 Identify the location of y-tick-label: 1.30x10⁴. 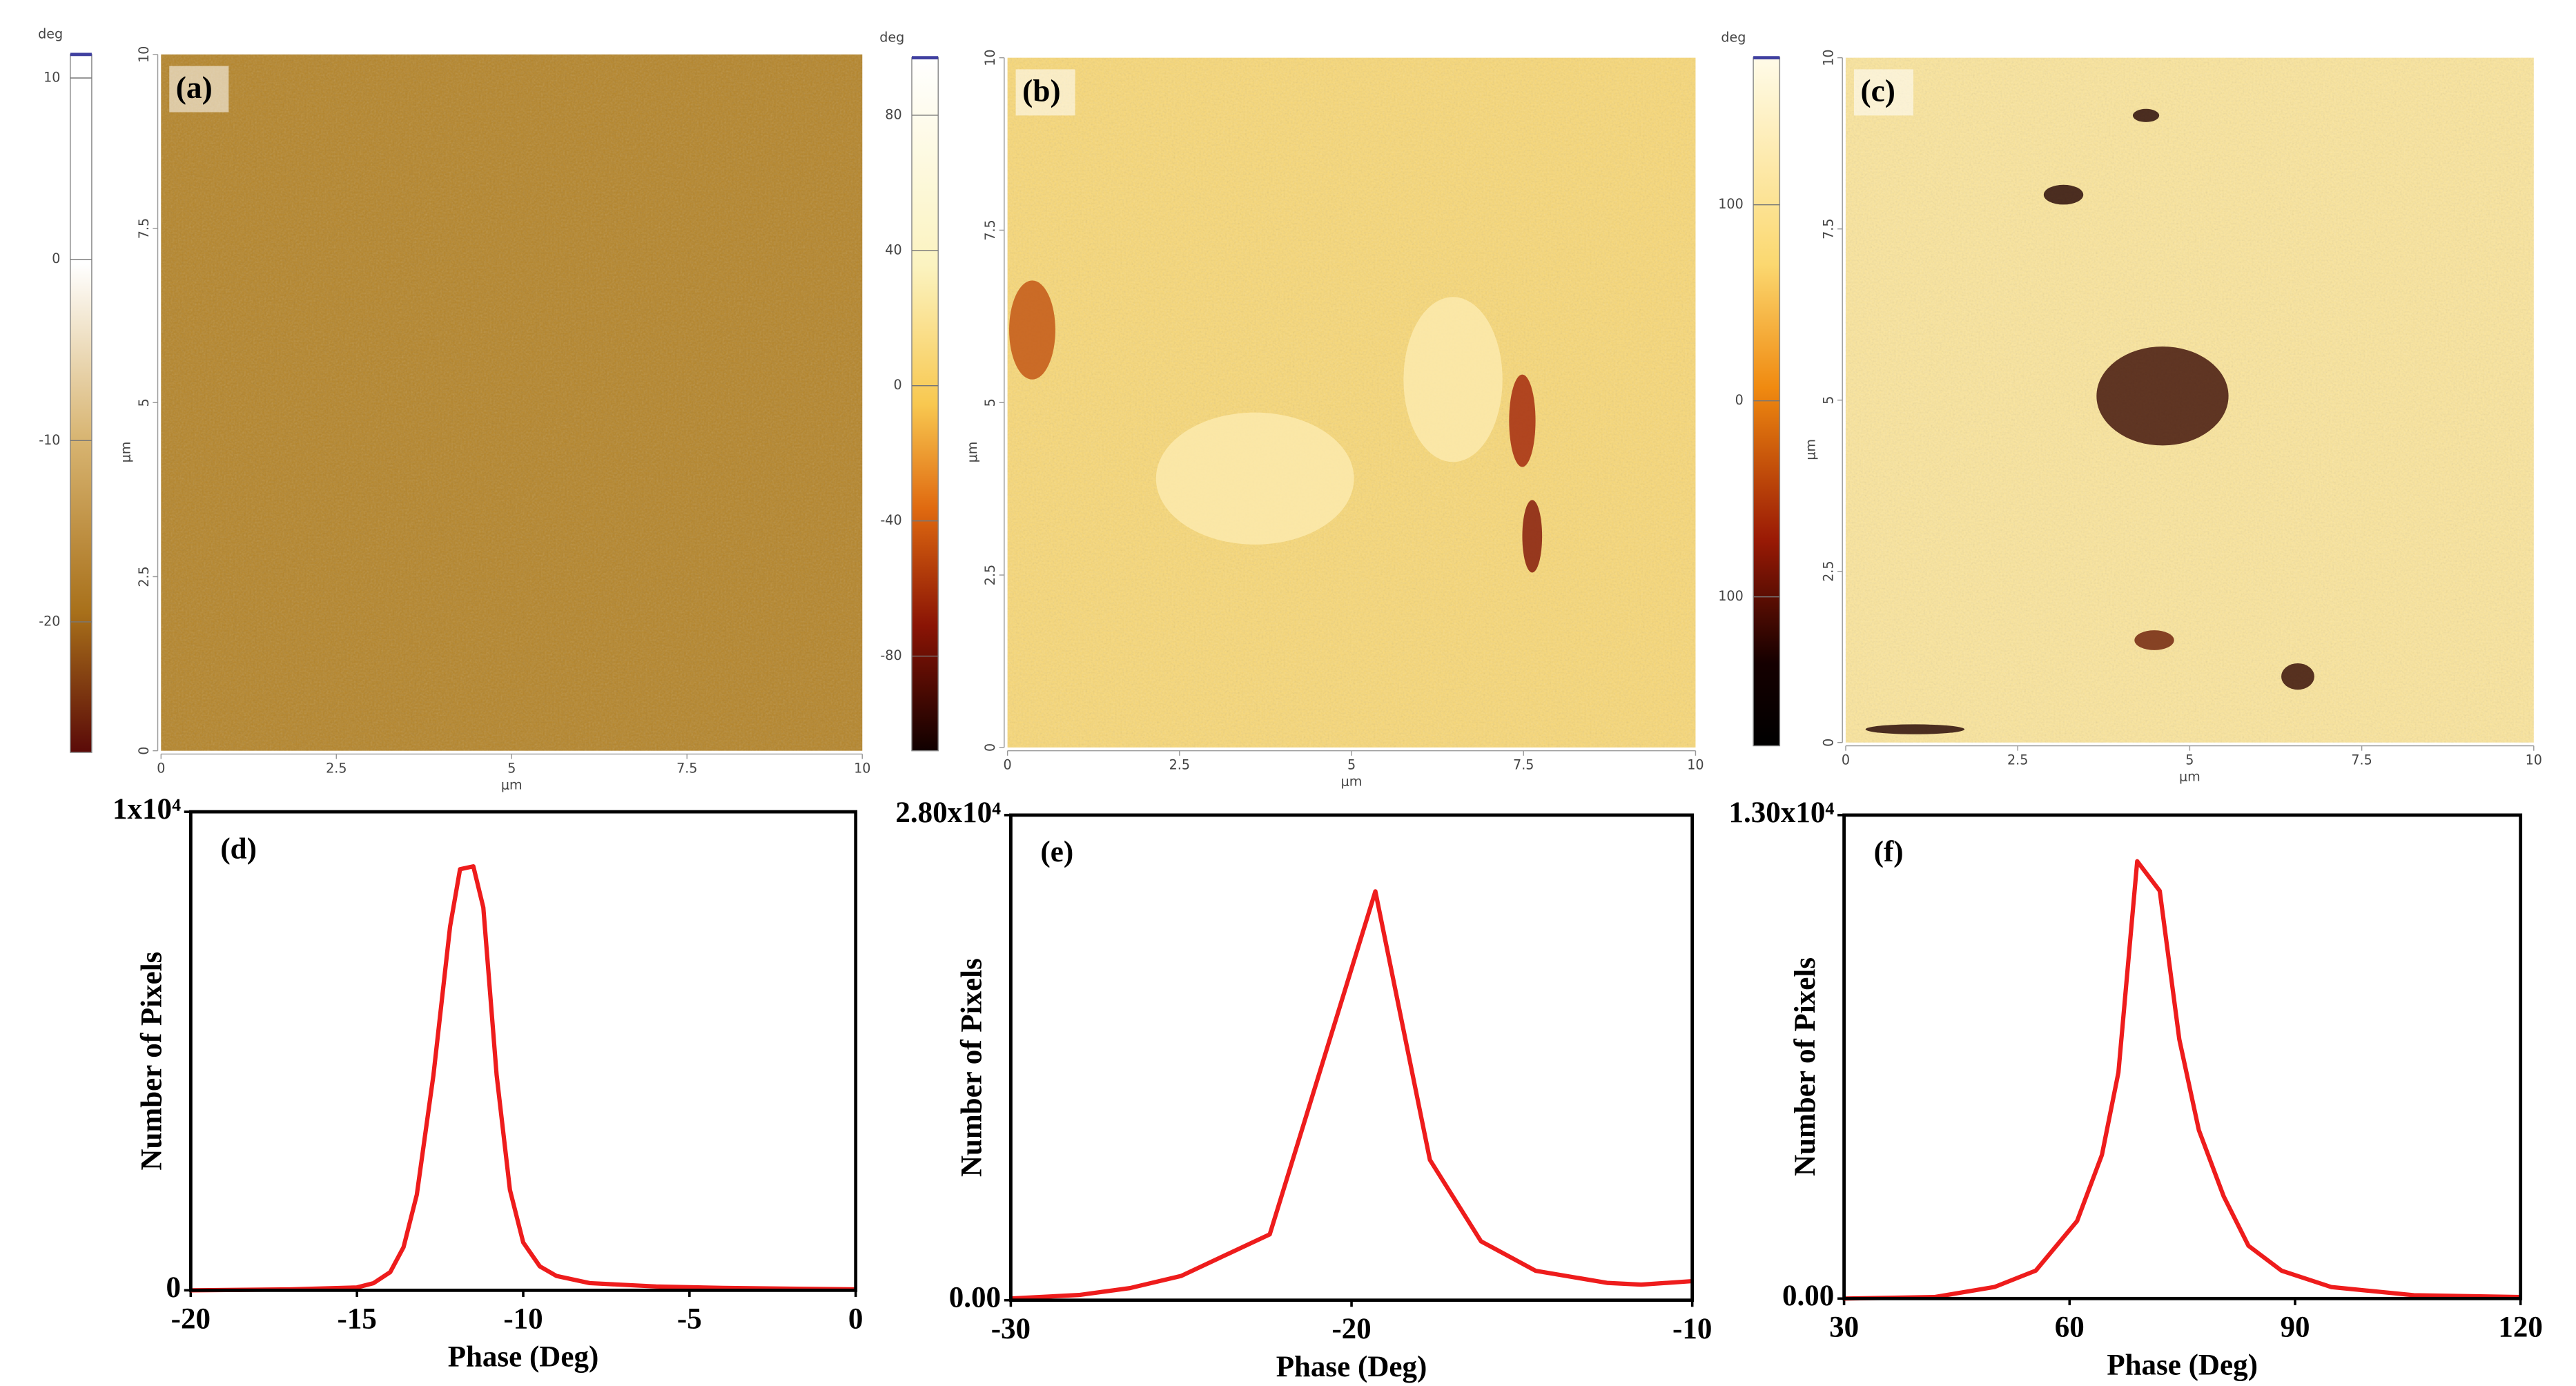
(1782, 813).